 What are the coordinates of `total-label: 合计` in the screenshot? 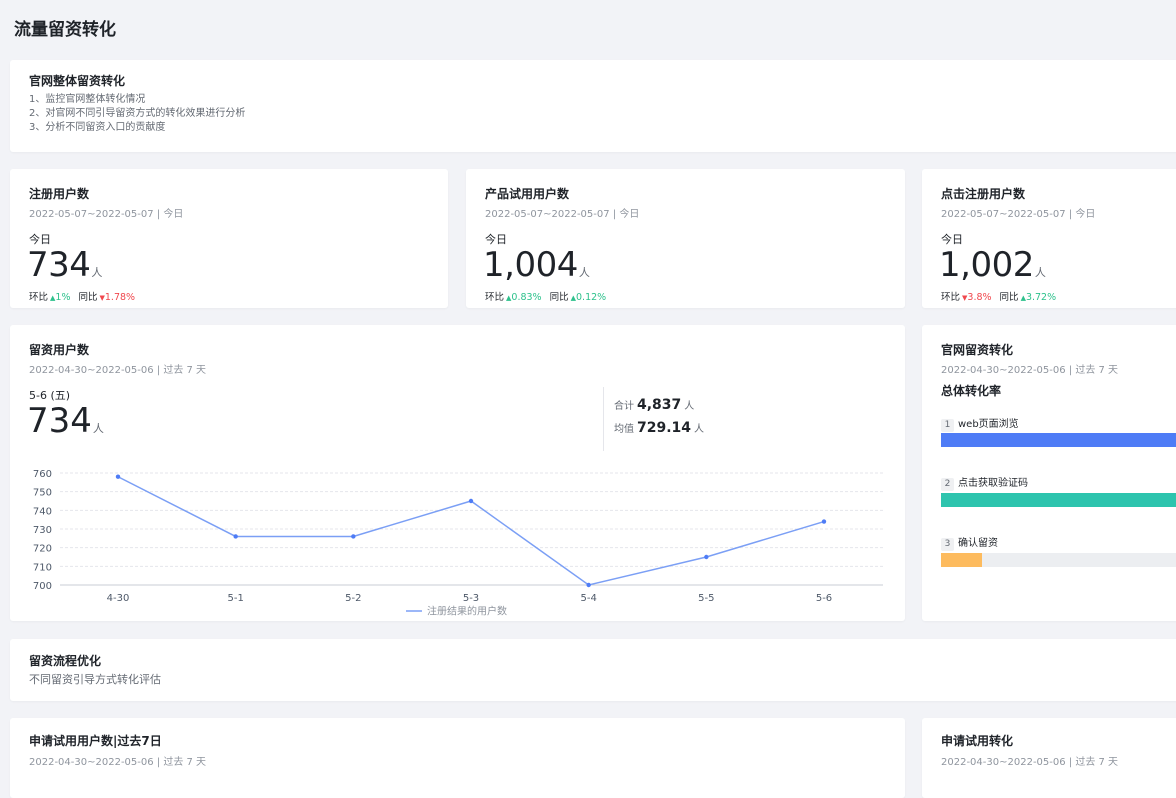 It's located at (624, 406).